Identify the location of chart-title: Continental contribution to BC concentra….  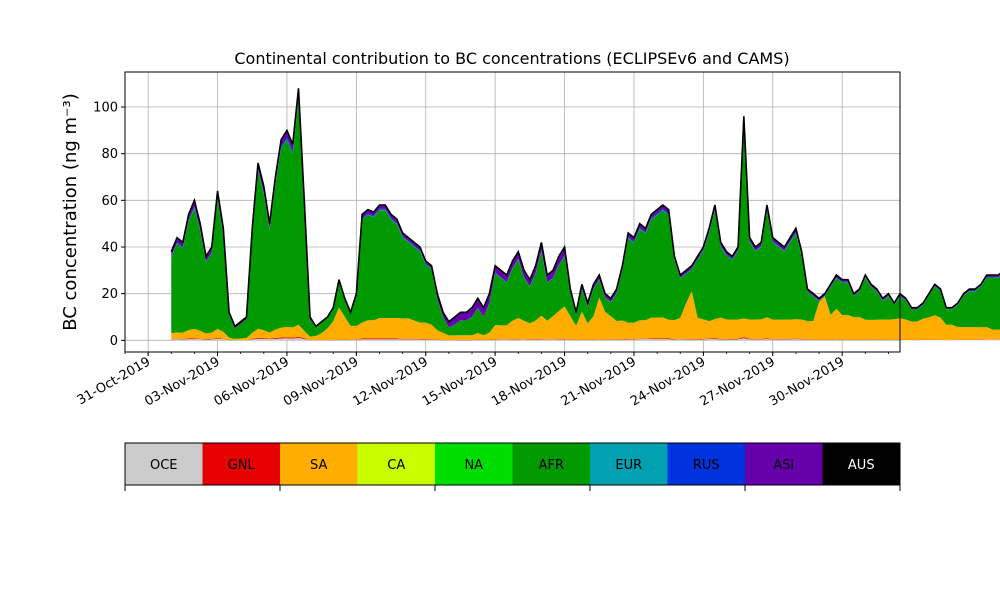
(511, 58).